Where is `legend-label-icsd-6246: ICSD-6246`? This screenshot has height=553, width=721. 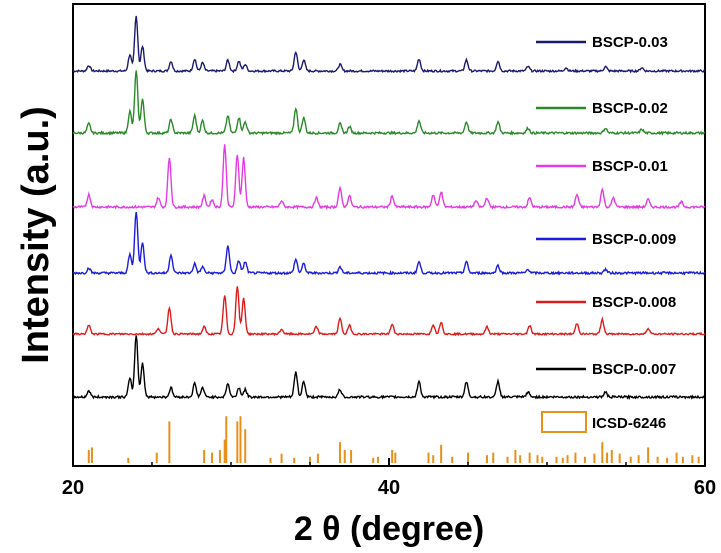 legend-label-icsd-6246: ICSD-6246 is located at coordinates (629, 423).